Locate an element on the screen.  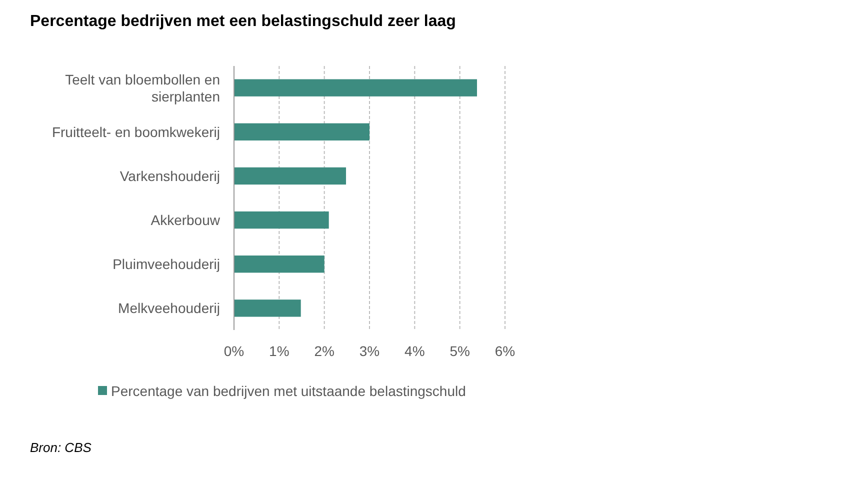
x-tick-label: 0% is located at coordinates (234, 351).